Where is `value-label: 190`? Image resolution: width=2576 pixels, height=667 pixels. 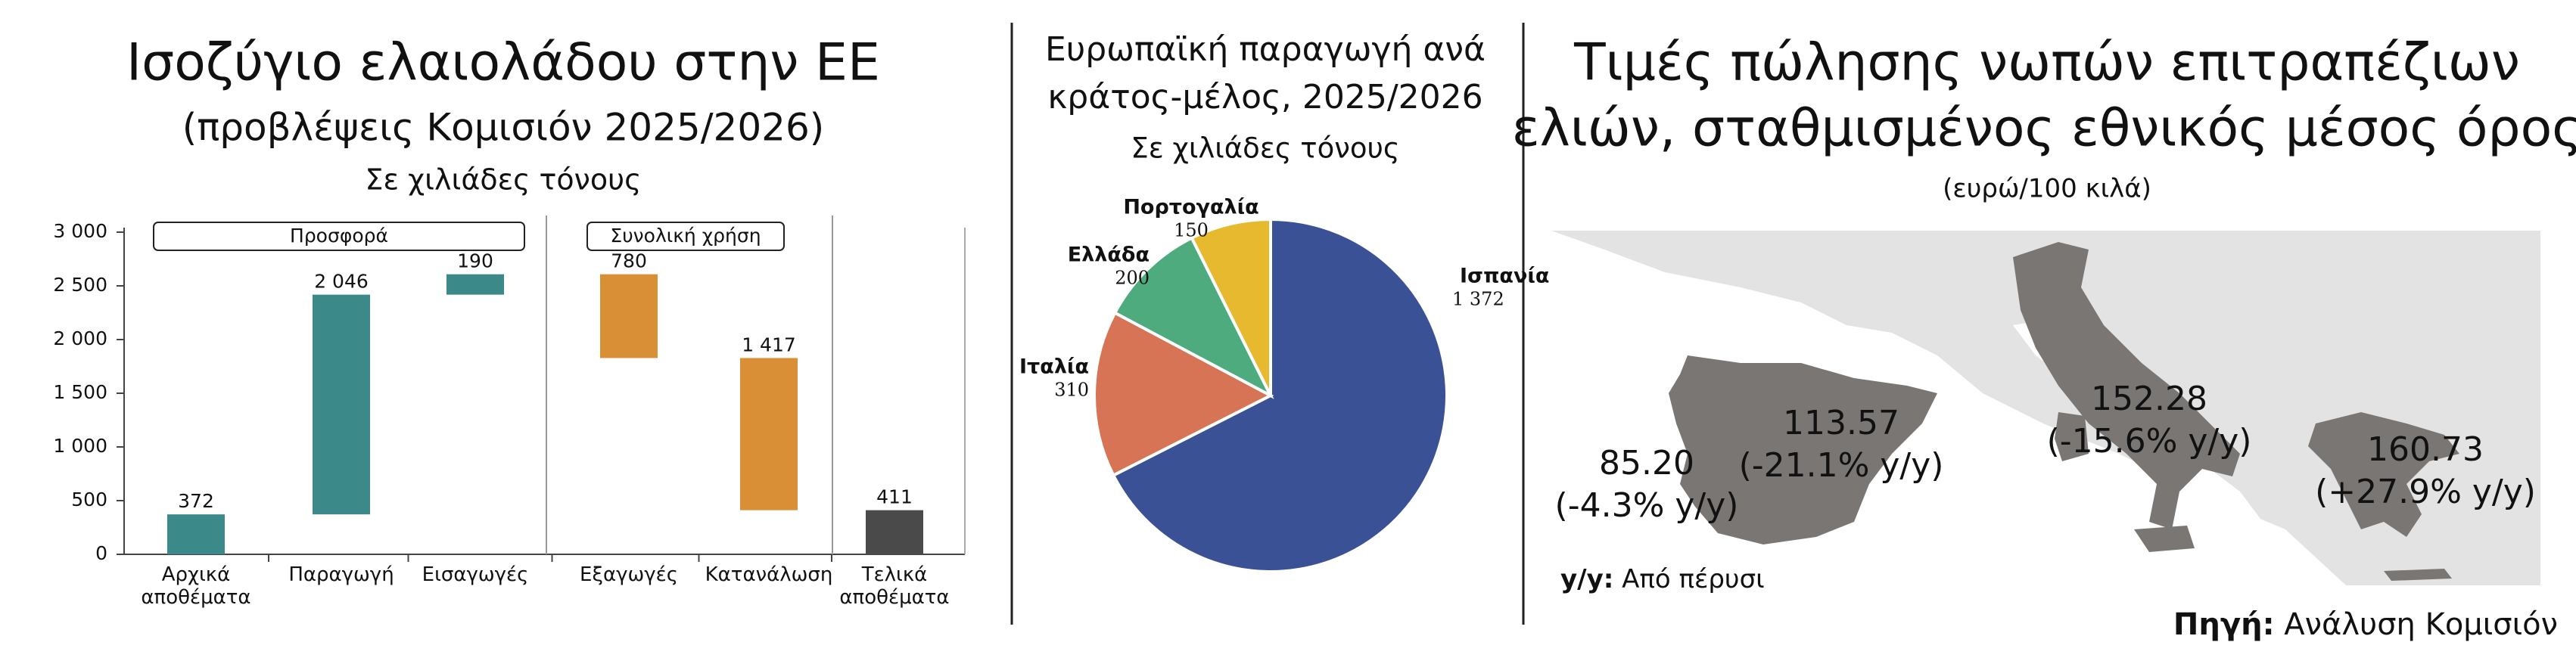 value-label: 190 is located at coordinates (475, 261).